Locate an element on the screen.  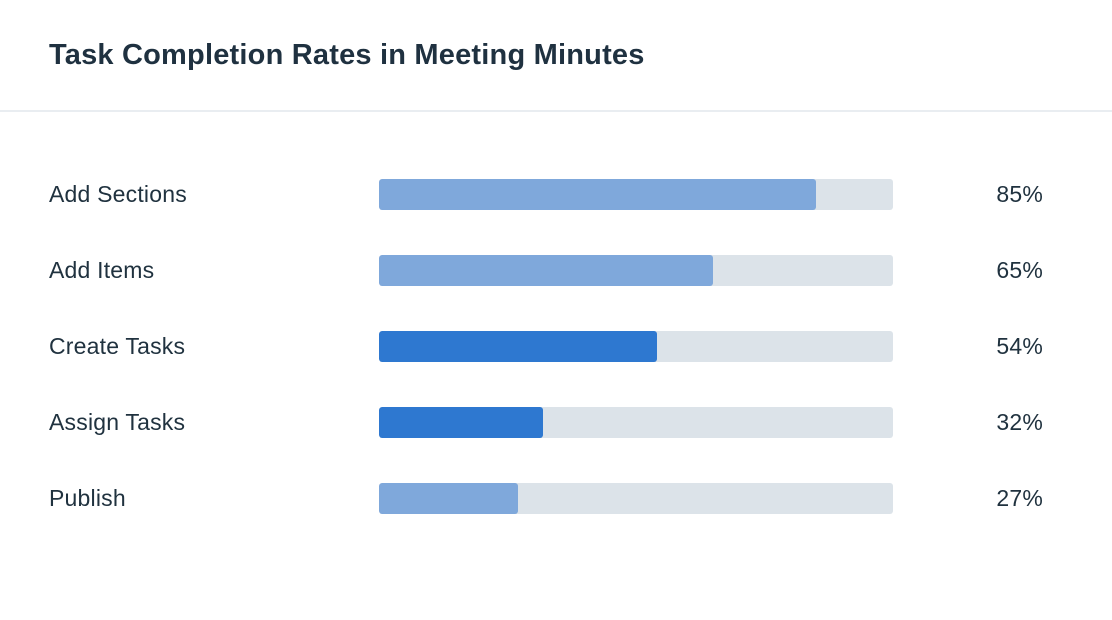
chart-row: Add Sections 85% is located at coordinates (580, 194).